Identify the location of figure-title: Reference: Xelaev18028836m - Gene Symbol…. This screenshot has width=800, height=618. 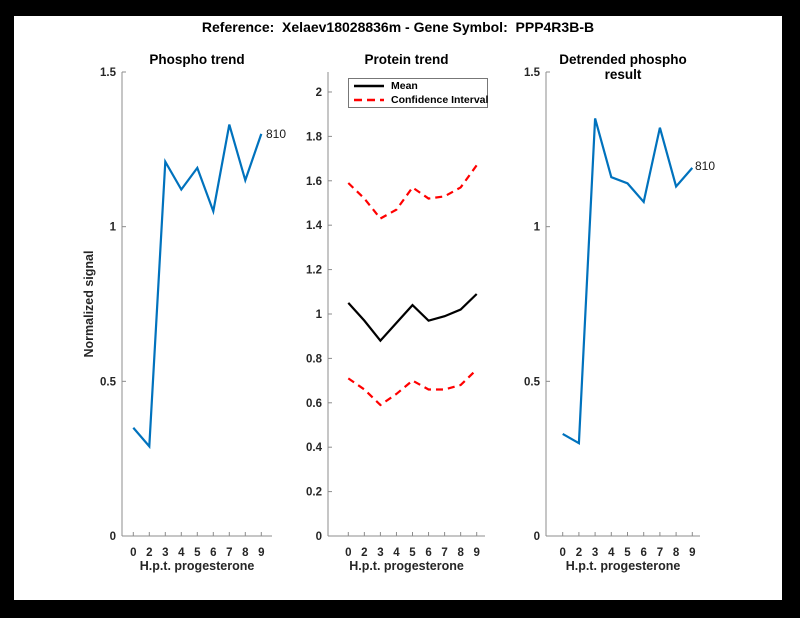
(398, 27).